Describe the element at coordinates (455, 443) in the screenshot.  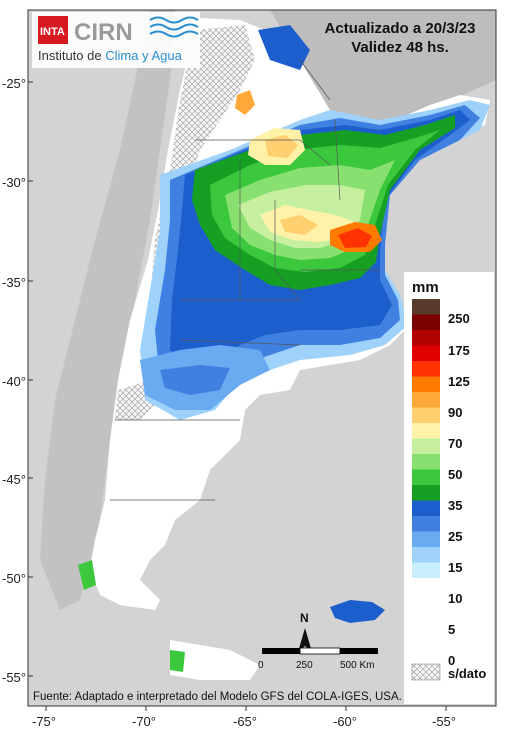
I see `legend-tick: 70` at that location.